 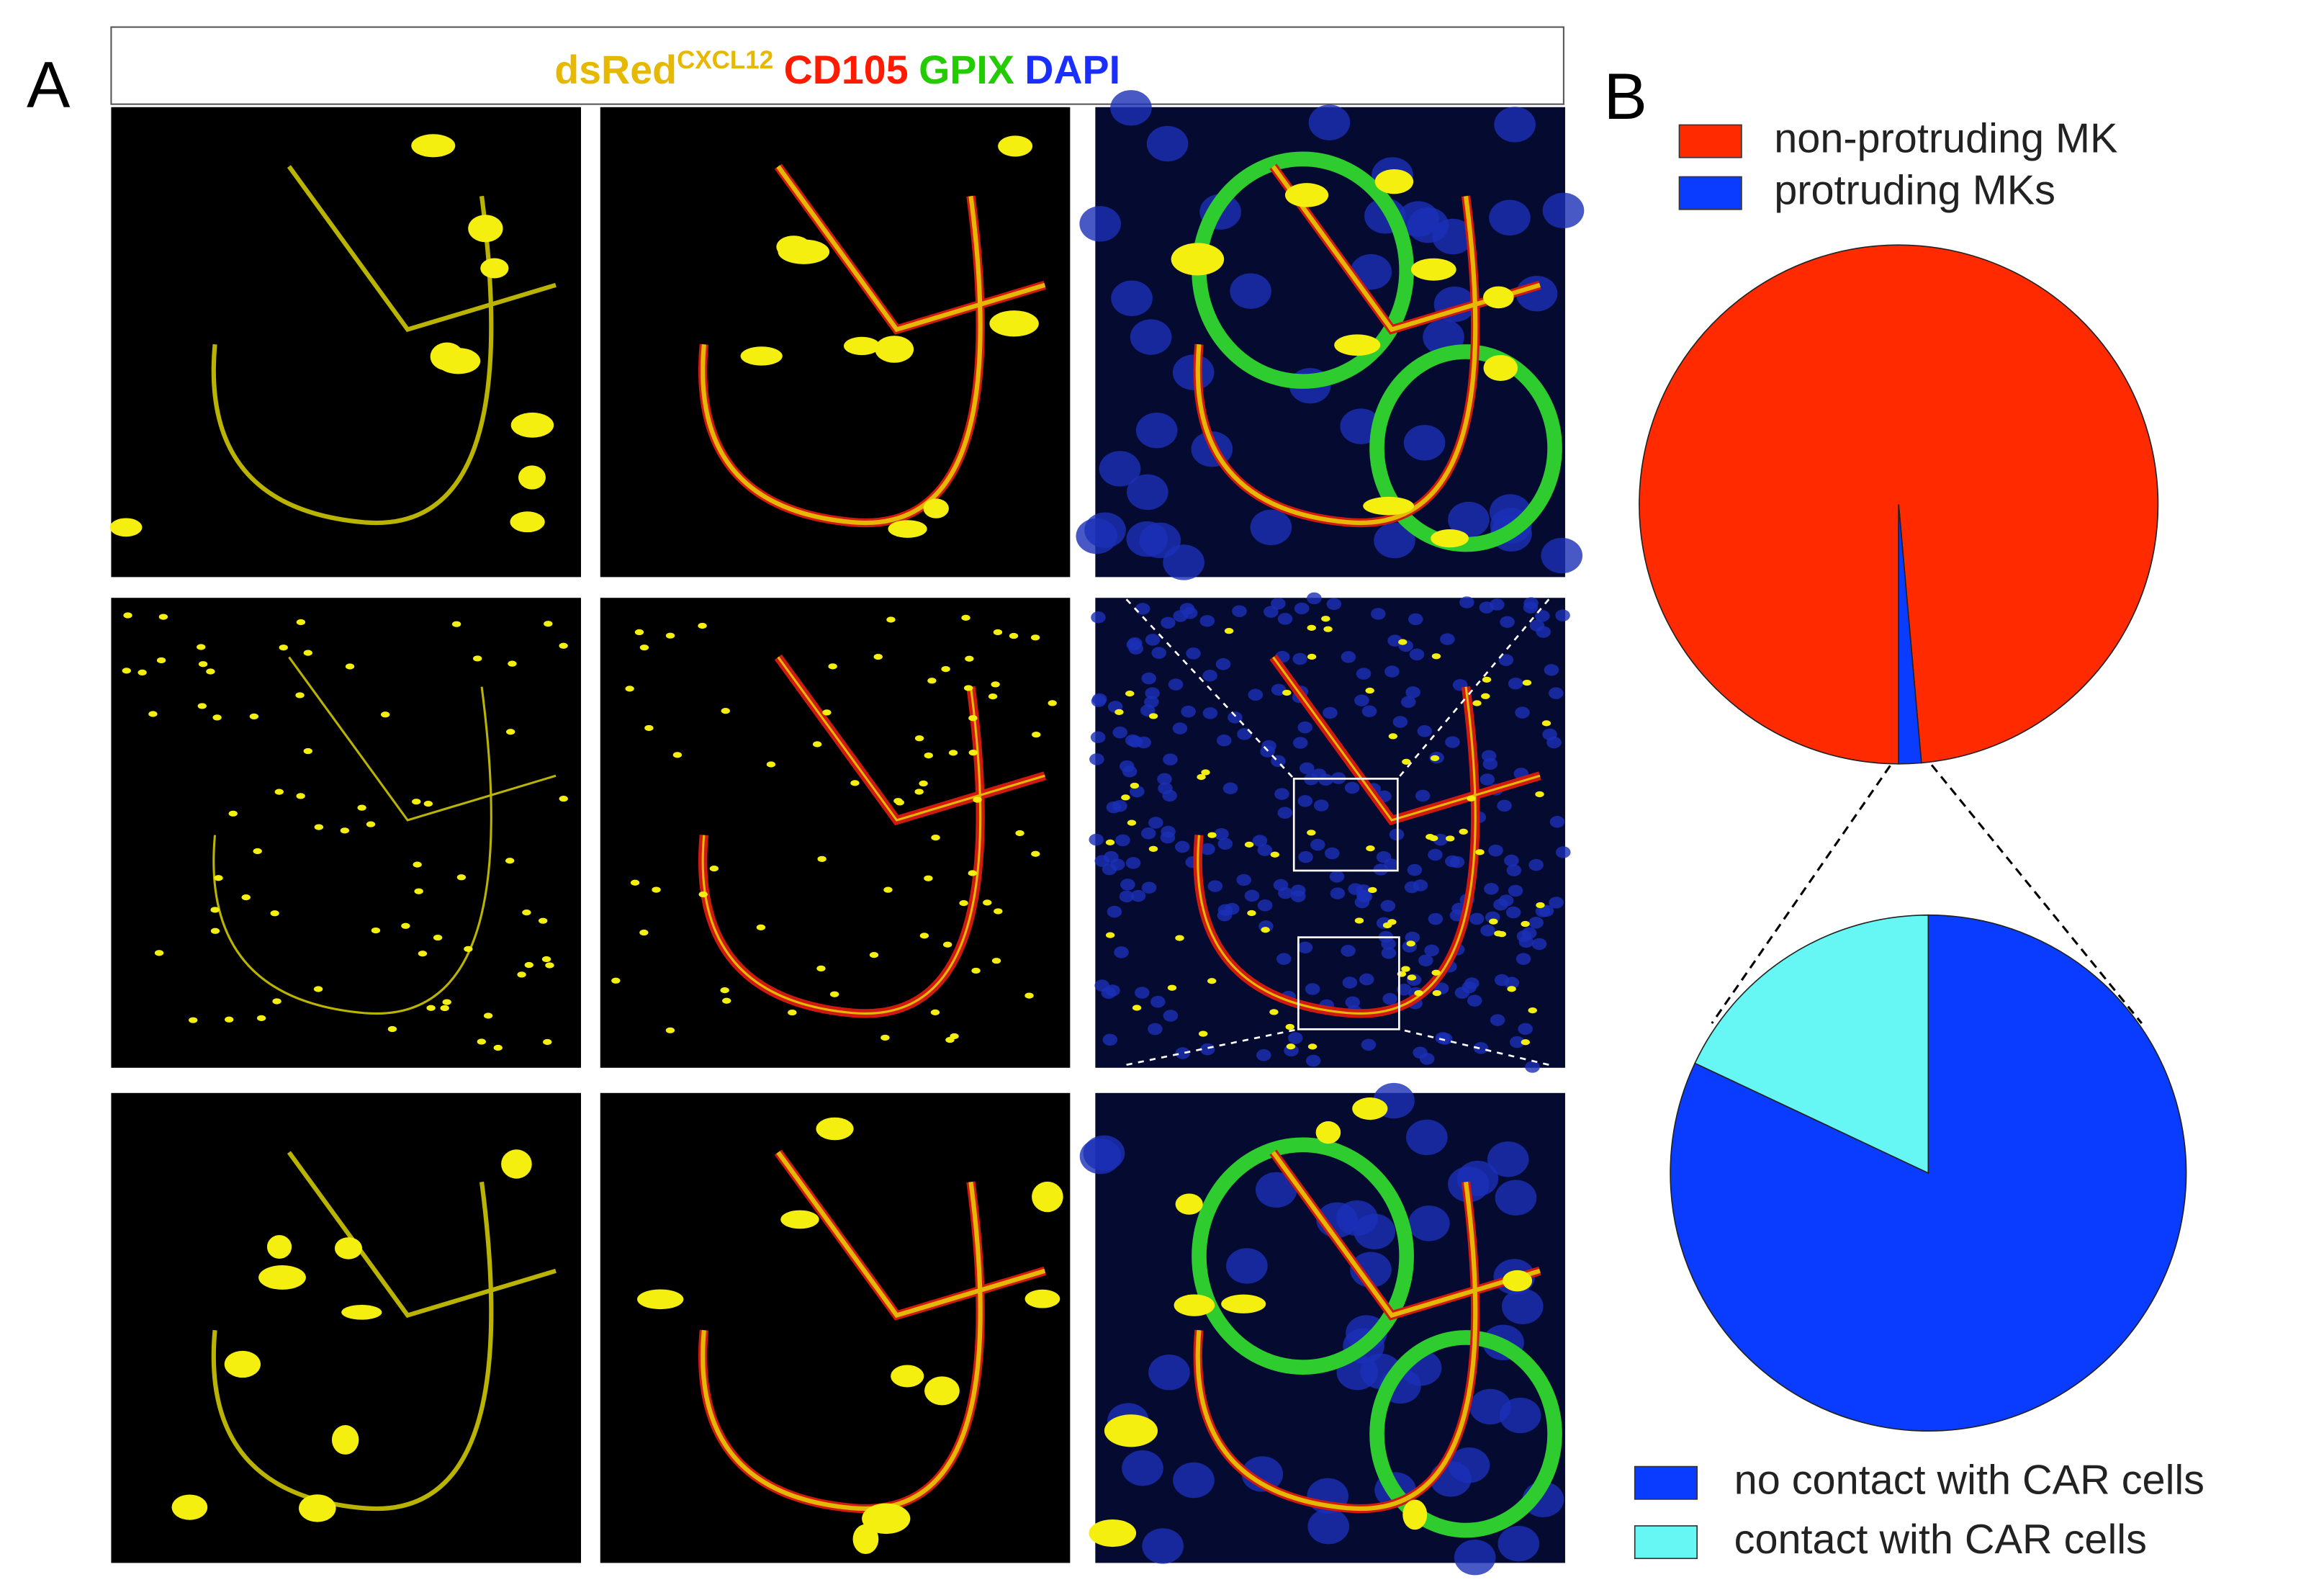 I want to click on legend-label: contact with CAR cells, so click(x=1940, y=1540).